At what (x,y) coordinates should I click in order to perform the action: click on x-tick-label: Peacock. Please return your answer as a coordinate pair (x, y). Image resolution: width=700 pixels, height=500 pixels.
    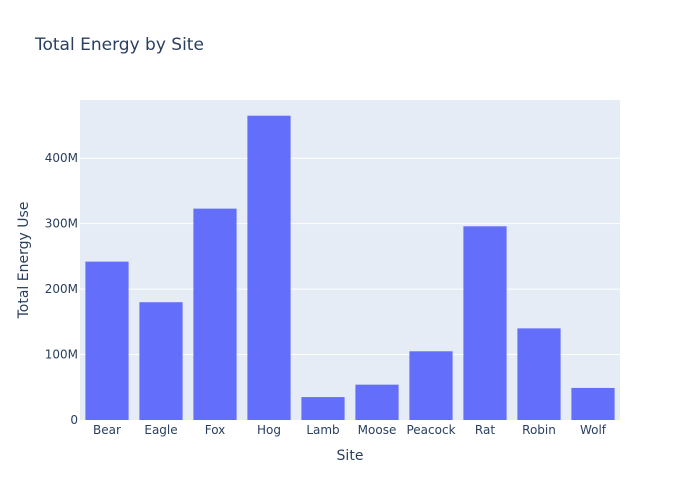
    Looking at the image, I should click on (430, 430).